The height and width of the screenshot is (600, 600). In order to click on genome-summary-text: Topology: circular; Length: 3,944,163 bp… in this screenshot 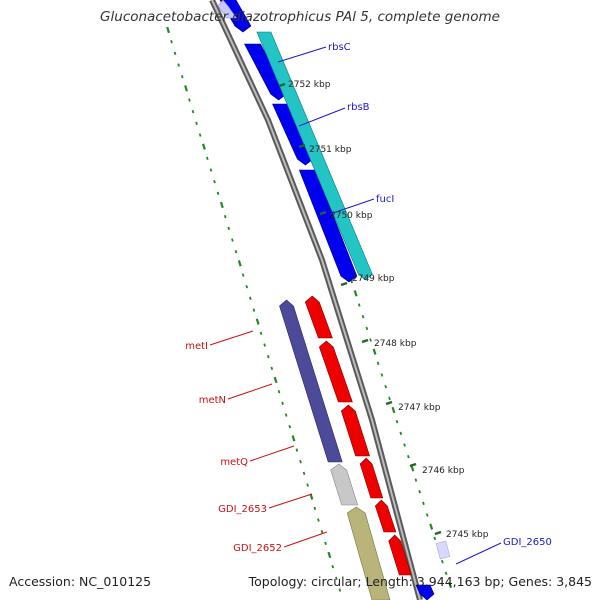, I will do `click(420, 581)`.